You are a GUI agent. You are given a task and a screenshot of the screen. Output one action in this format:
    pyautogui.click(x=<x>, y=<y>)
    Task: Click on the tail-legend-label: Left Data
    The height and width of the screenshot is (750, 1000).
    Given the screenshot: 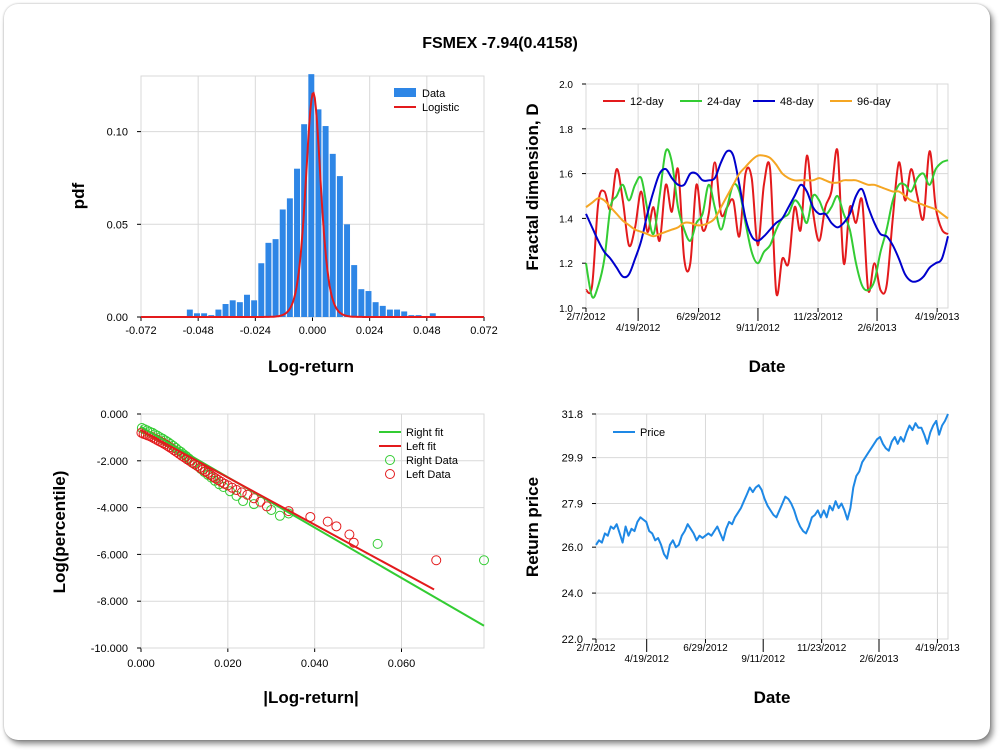 What is the action you would take?
    pyautogui.click(x=429, y=475)
    